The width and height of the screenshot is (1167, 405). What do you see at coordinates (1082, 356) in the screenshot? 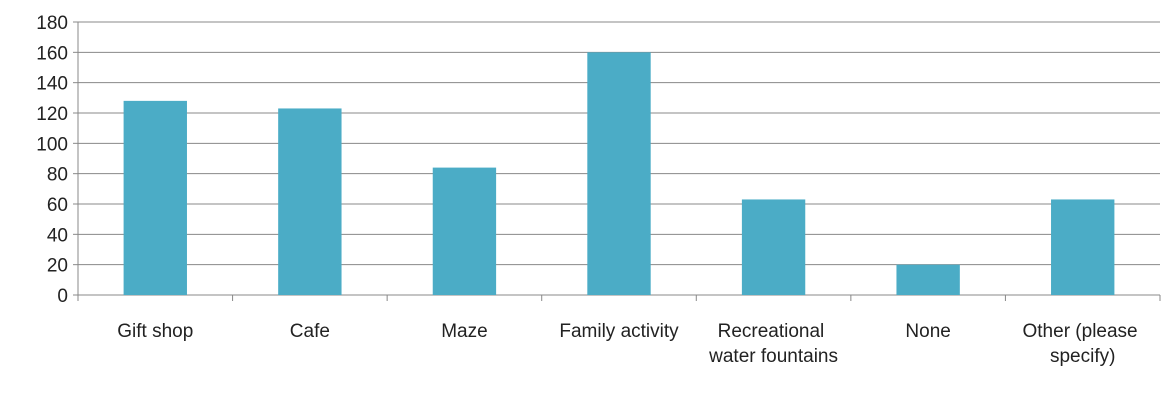
I see `x-tick-label-line: specify)` at bounding box center [1082, 356].